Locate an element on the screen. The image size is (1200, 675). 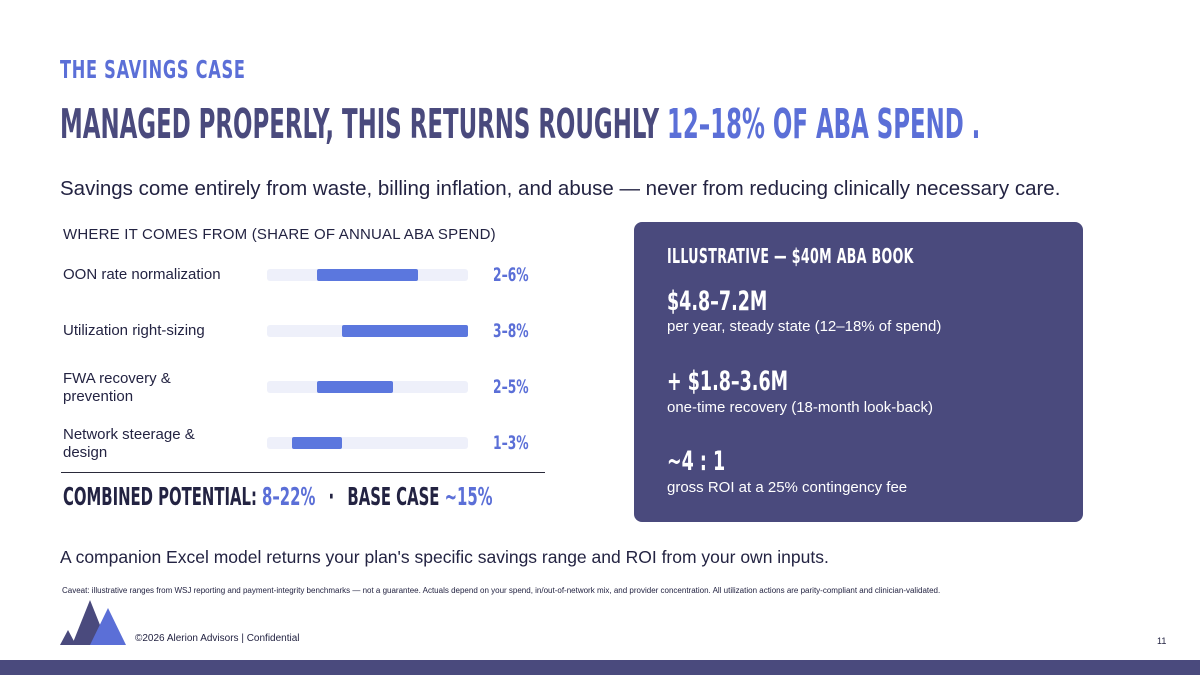
breakdown-row-network: Network steerage & design 1–3% is located at coordinates (303, 446).